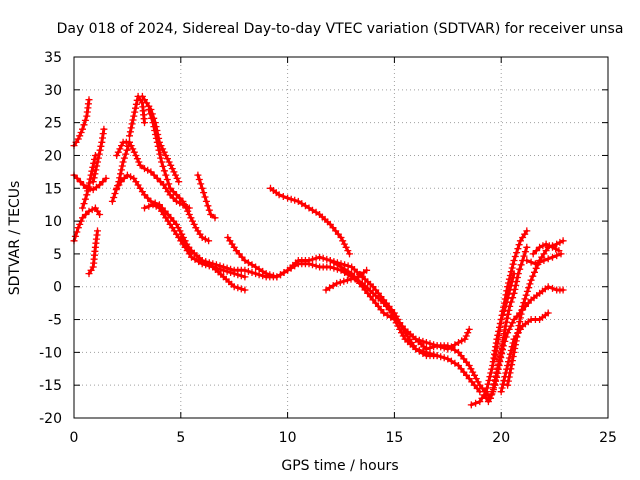 This screenshot has height=480, width=640. I want to click on x-tick-label: 10, so click(288, 438).